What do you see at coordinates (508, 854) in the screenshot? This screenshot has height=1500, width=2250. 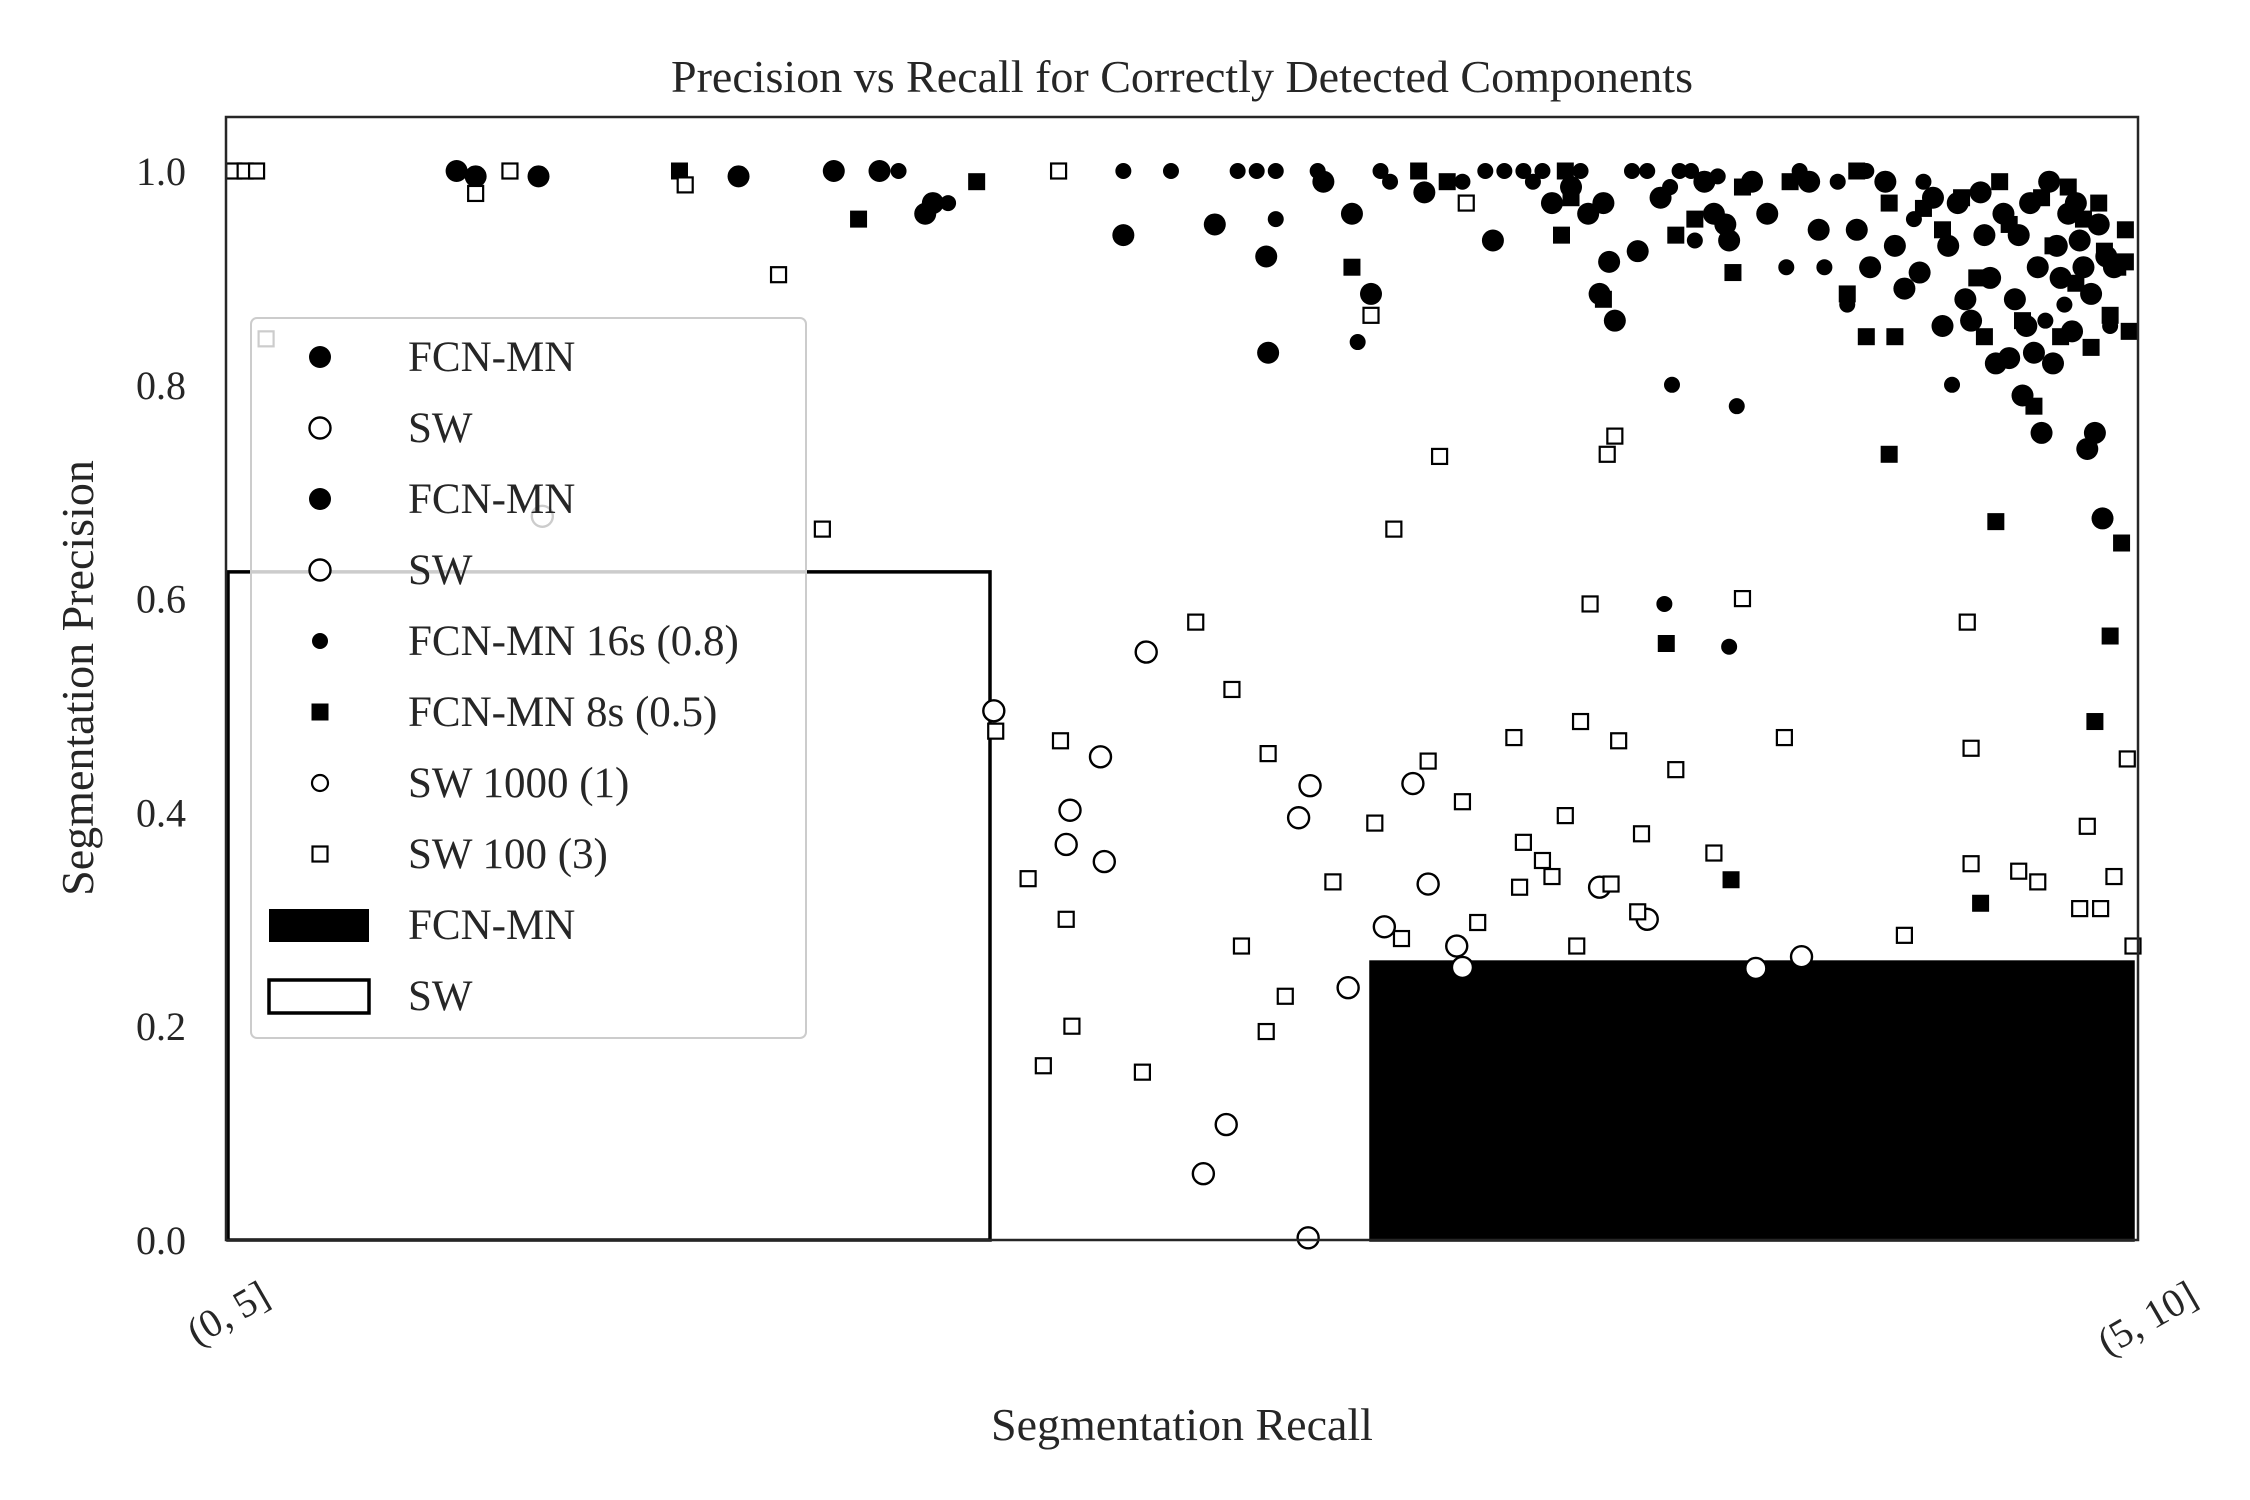 I see `legend-label: SW 100 (3)` at bounding box center [508, 854].